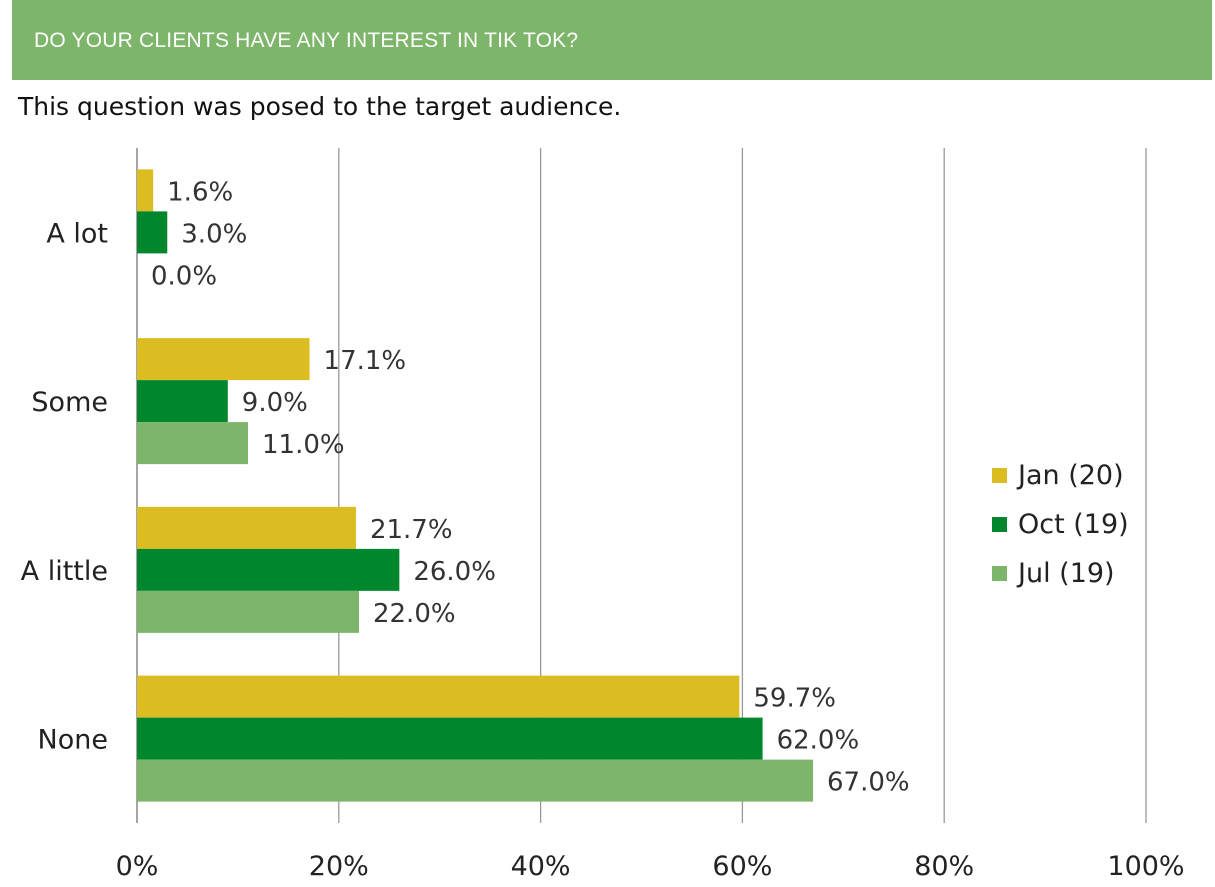  What do you see at coordinates (1070, 475) in the screenshot?
I see `legend-label-jan-20: Jan (20)` at bounding box center [1070, 475].